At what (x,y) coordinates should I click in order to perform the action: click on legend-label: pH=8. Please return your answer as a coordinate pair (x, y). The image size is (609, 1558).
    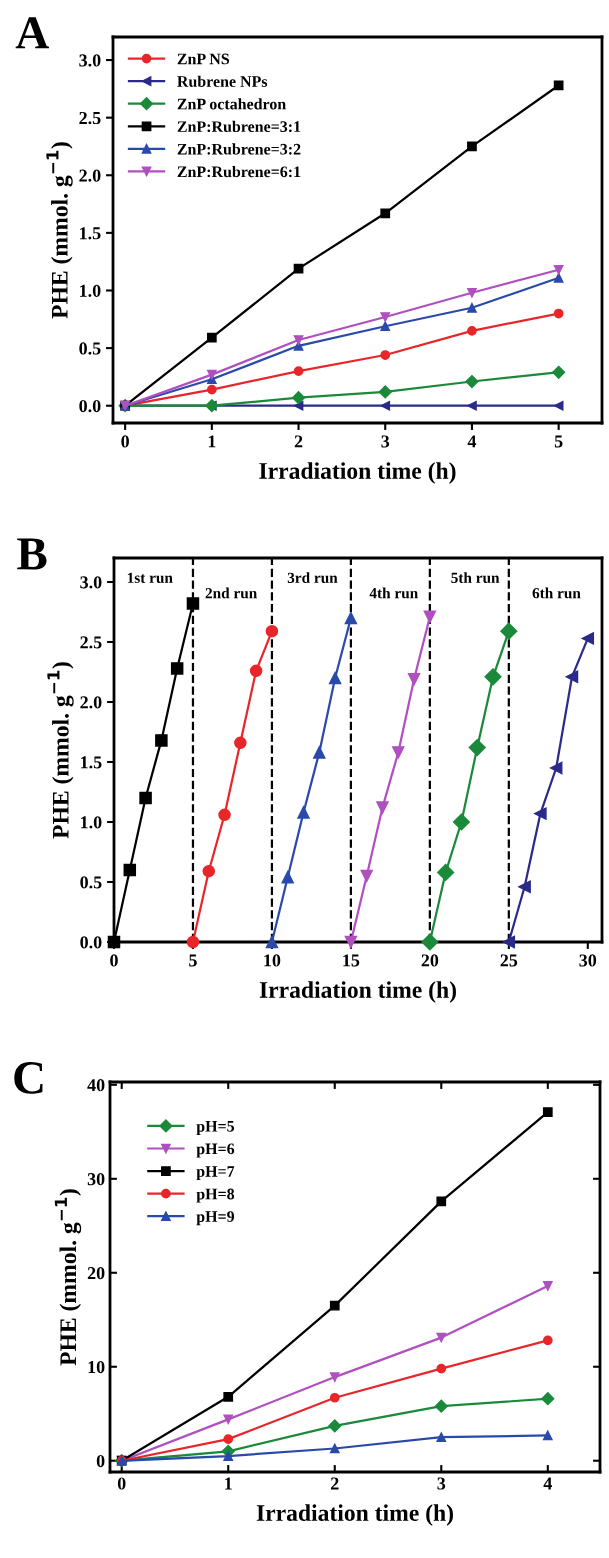
    Looking at the image, I should click on (215, 1195).